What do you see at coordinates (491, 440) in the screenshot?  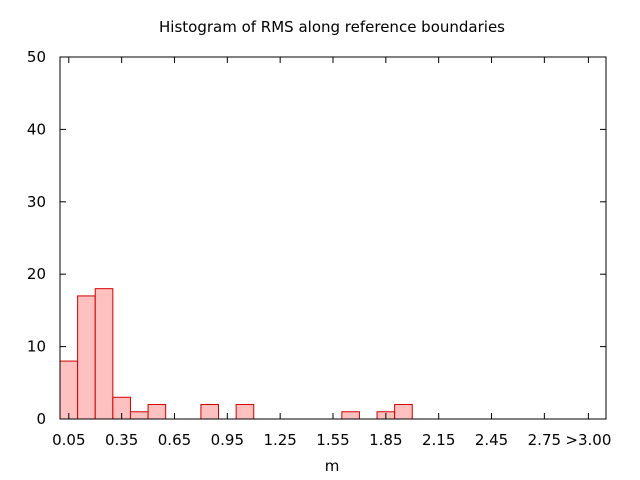 I see `x-tick-label: 2.45` at bounding box center [491, 440].